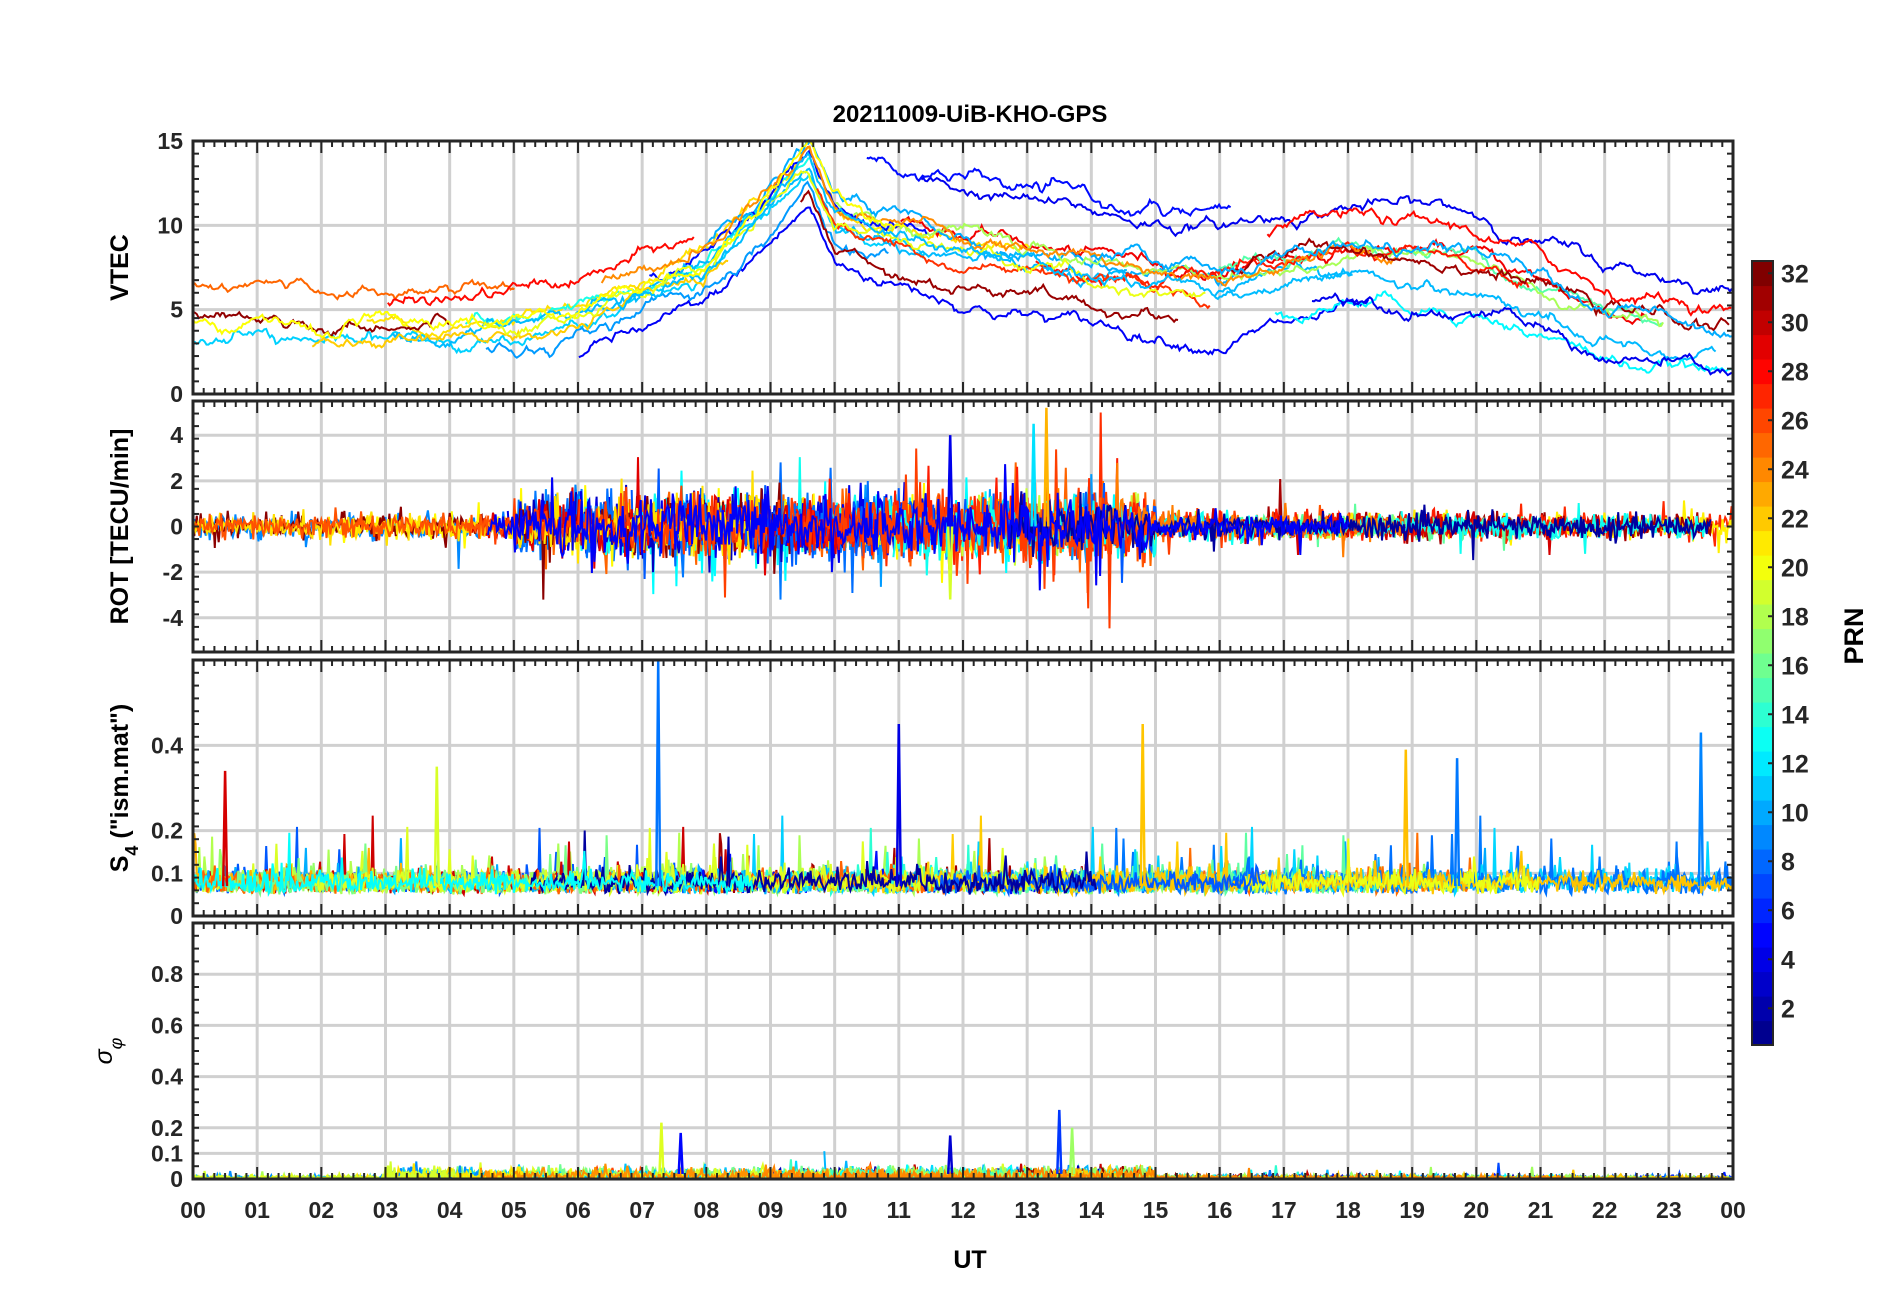 This screenshot has width=1902, height=1292. What do you see at coordinates (1795, 813) in the screenshot?
I see `colorbar-tick-label: 10` at bounding box center [1795, 813].